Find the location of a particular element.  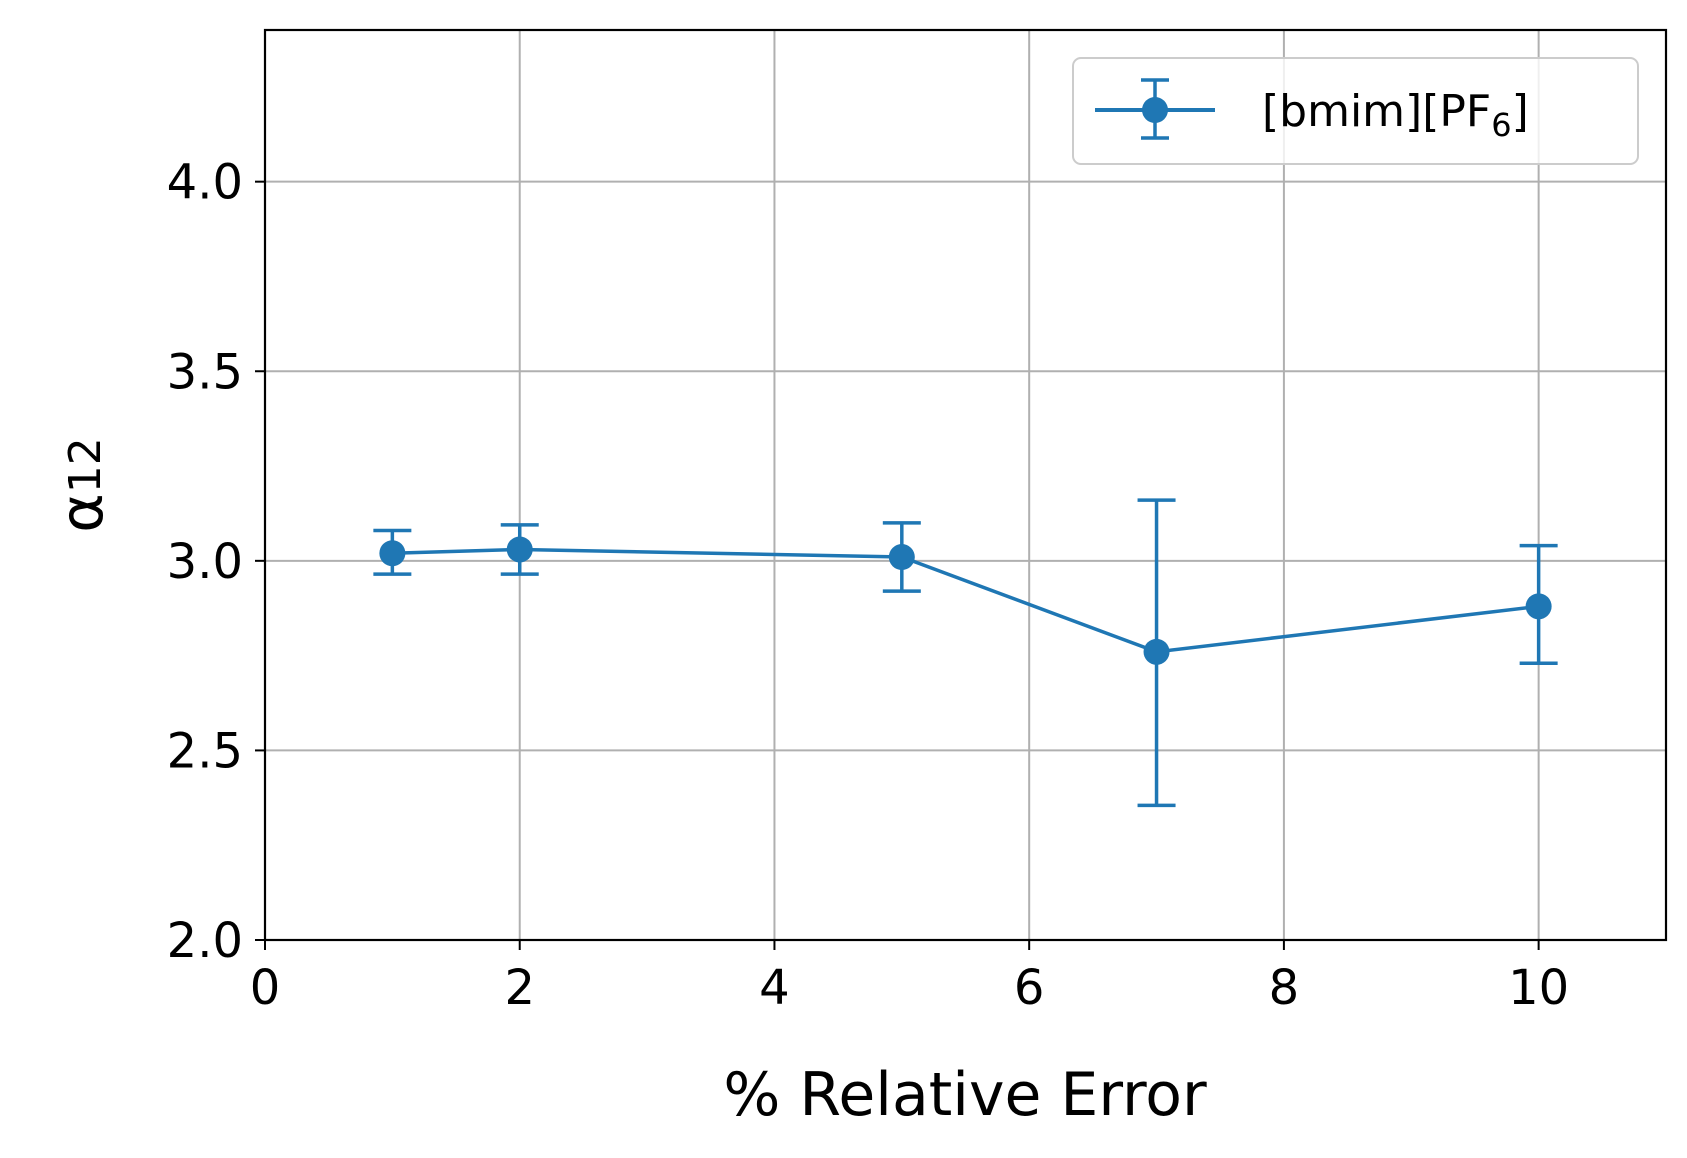

x-tick-label: 2 is located at coordinates (519, 988).